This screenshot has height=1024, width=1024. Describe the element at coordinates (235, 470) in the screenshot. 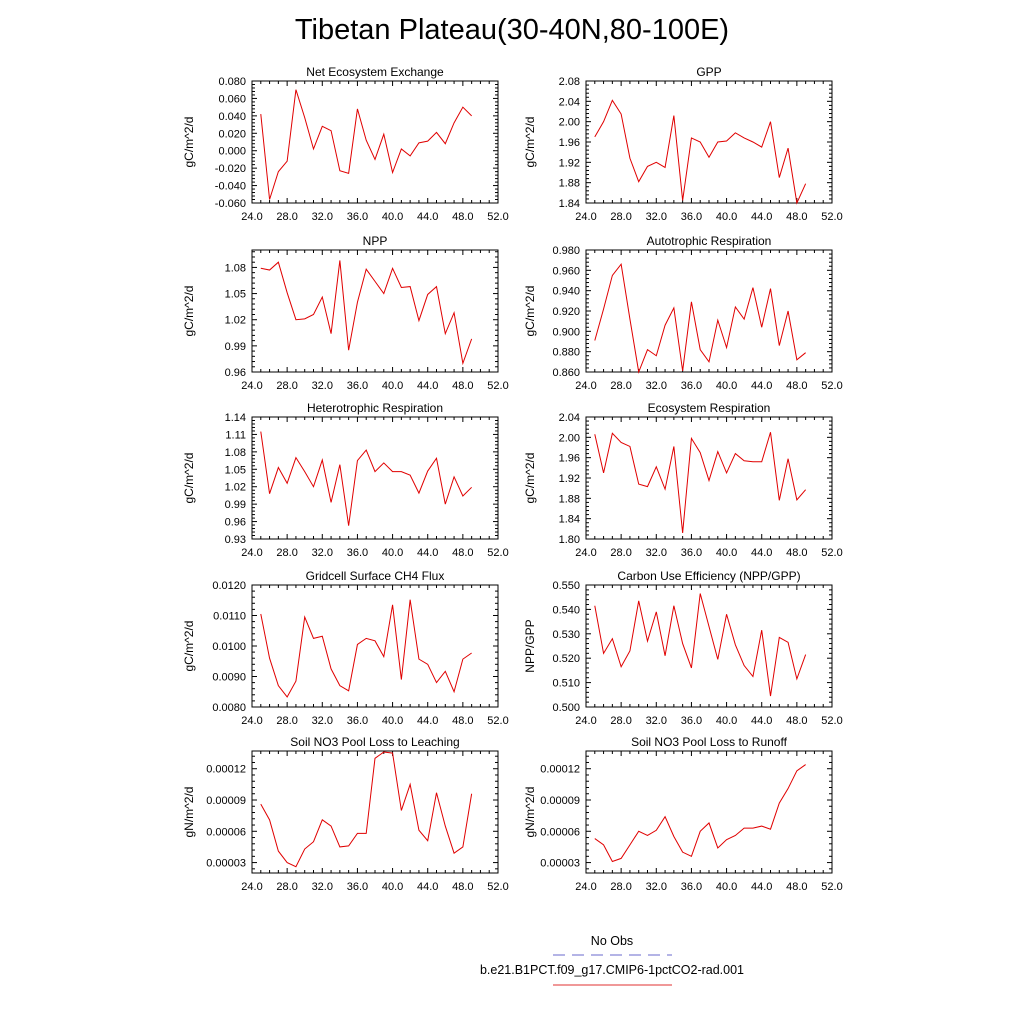

I see `y-tick-label: 1.05` at that location.